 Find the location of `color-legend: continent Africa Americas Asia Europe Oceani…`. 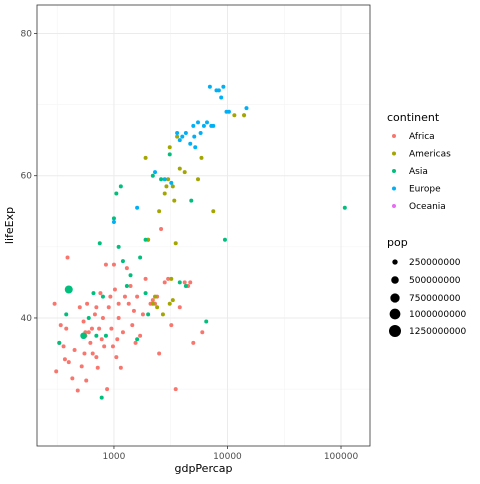

color-legend: continent Africa Americas Asia Europe Oceani… is located at coordinates (419, 161).